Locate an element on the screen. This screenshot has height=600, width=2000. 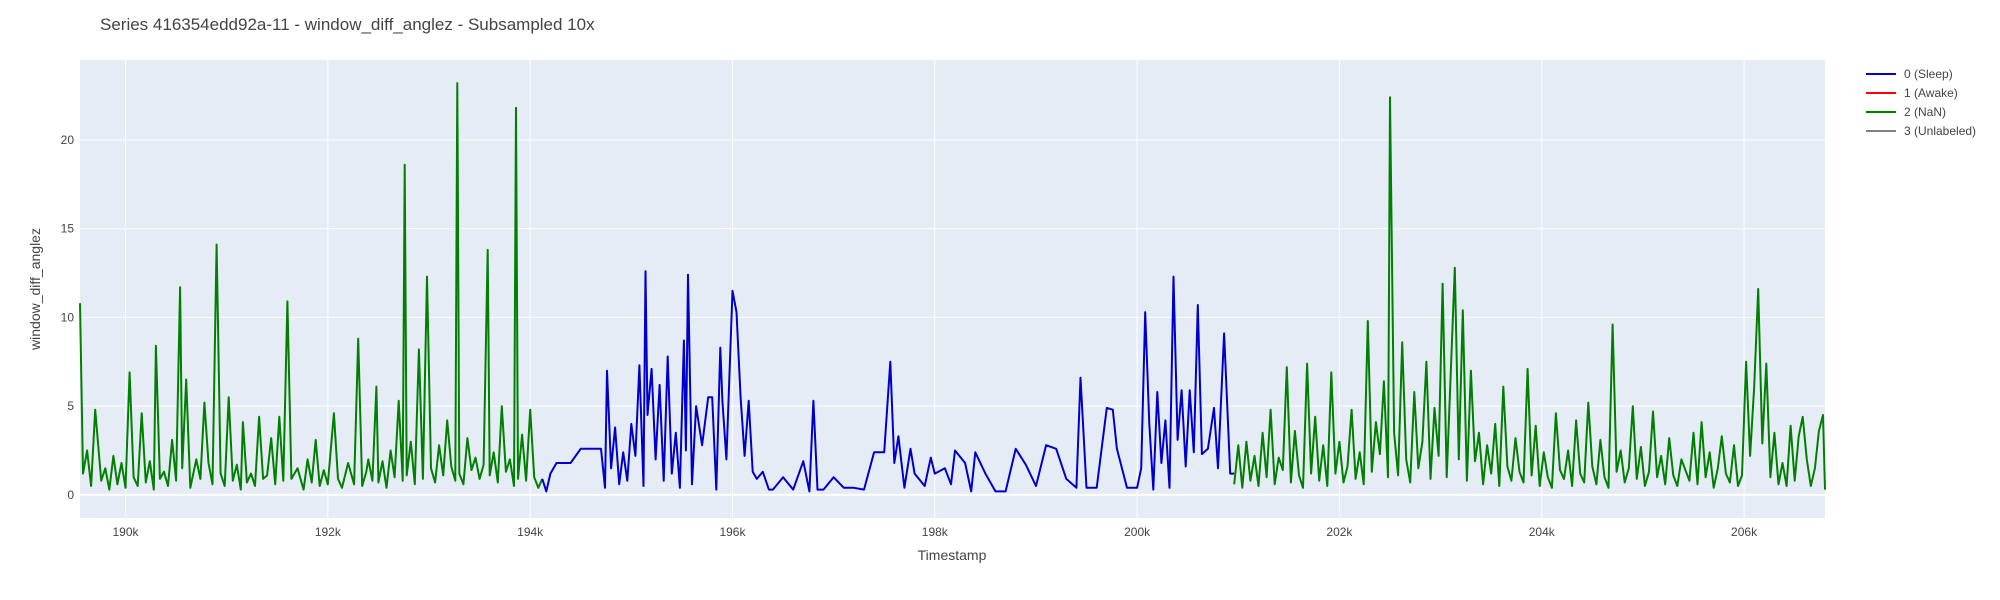
legend-label: 2 (NaN) is located at coordinates (1925, 112).